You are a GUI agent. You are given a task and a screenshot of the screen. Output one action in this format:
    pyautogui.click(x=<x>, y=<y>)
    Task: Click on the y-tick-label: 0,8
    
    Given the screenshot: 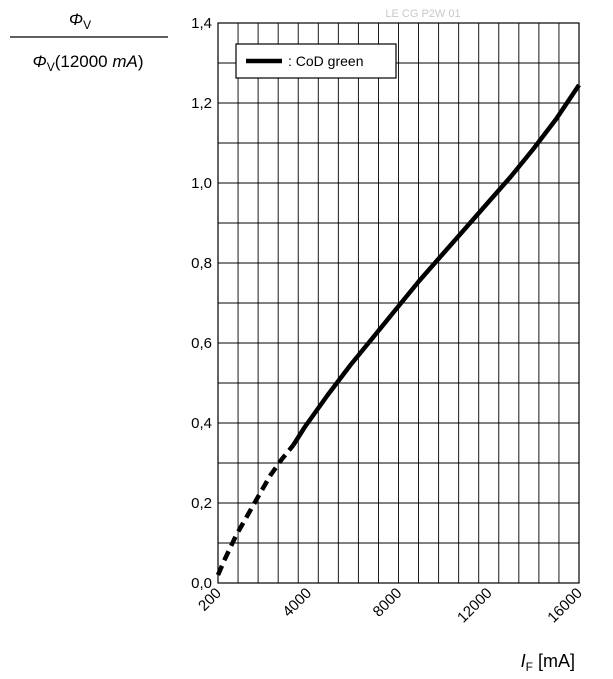 What is the action you would take?
    pyautogui.click(x=201, y=263)
    